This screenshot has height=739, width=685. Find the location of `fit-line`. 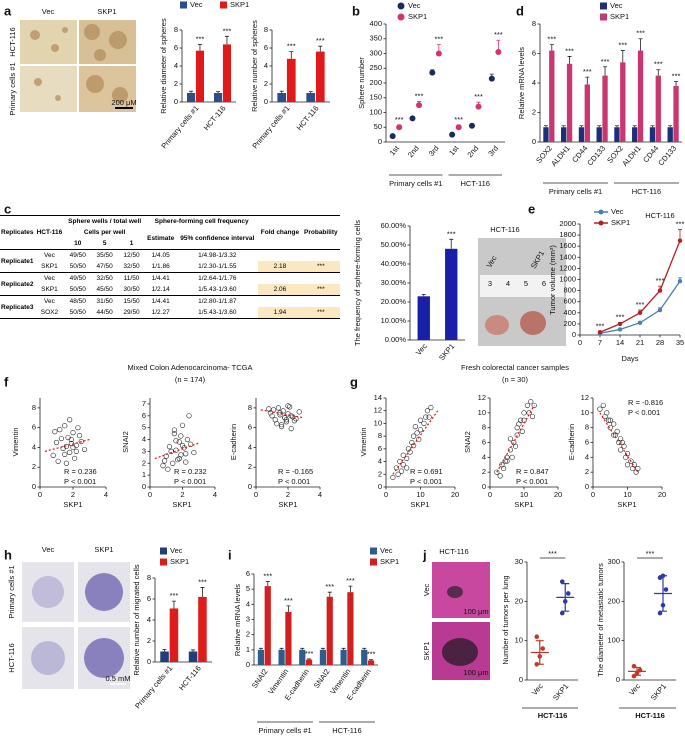

fit-line is located at coordinates (67, 445).